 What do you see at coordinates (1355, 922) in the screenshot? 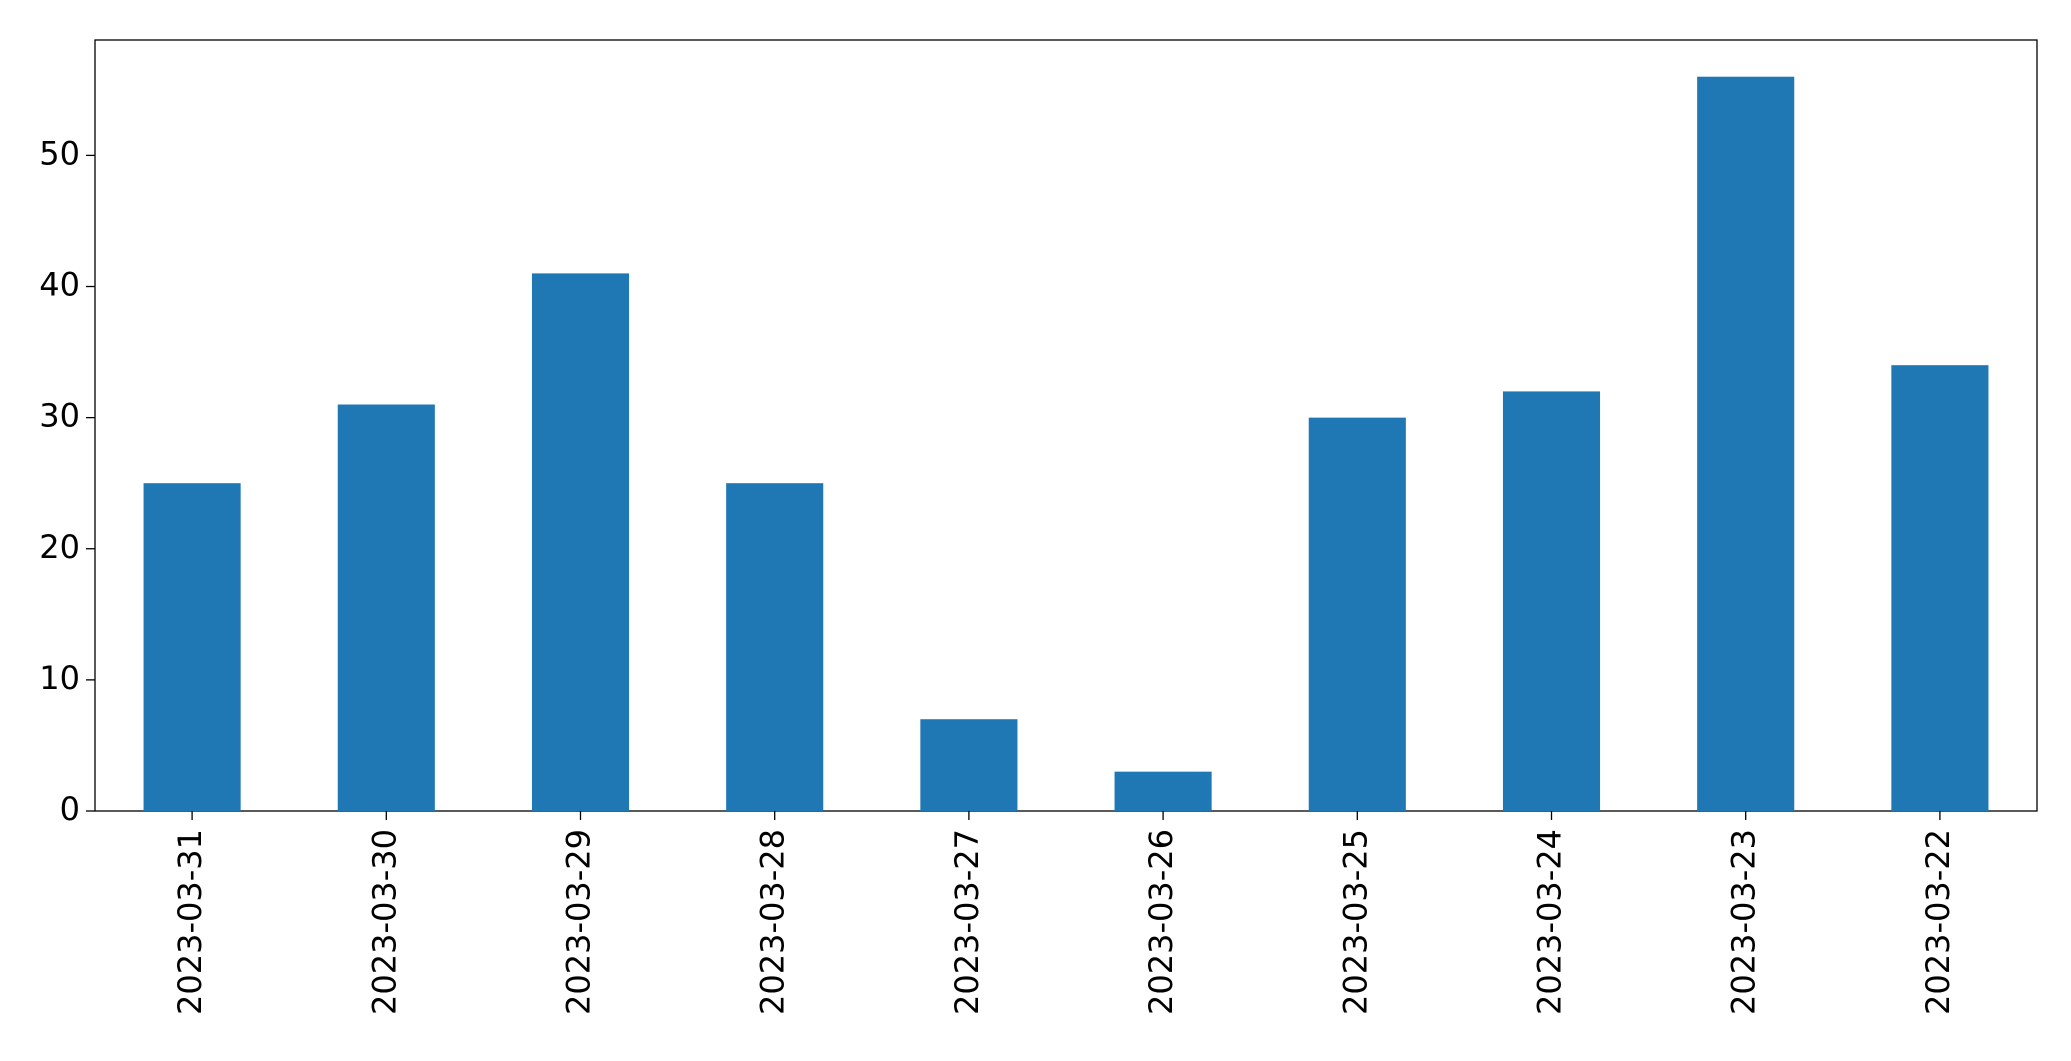
I see `x-tick-label: 2023-03-25` at bounding box center [1355, 922].